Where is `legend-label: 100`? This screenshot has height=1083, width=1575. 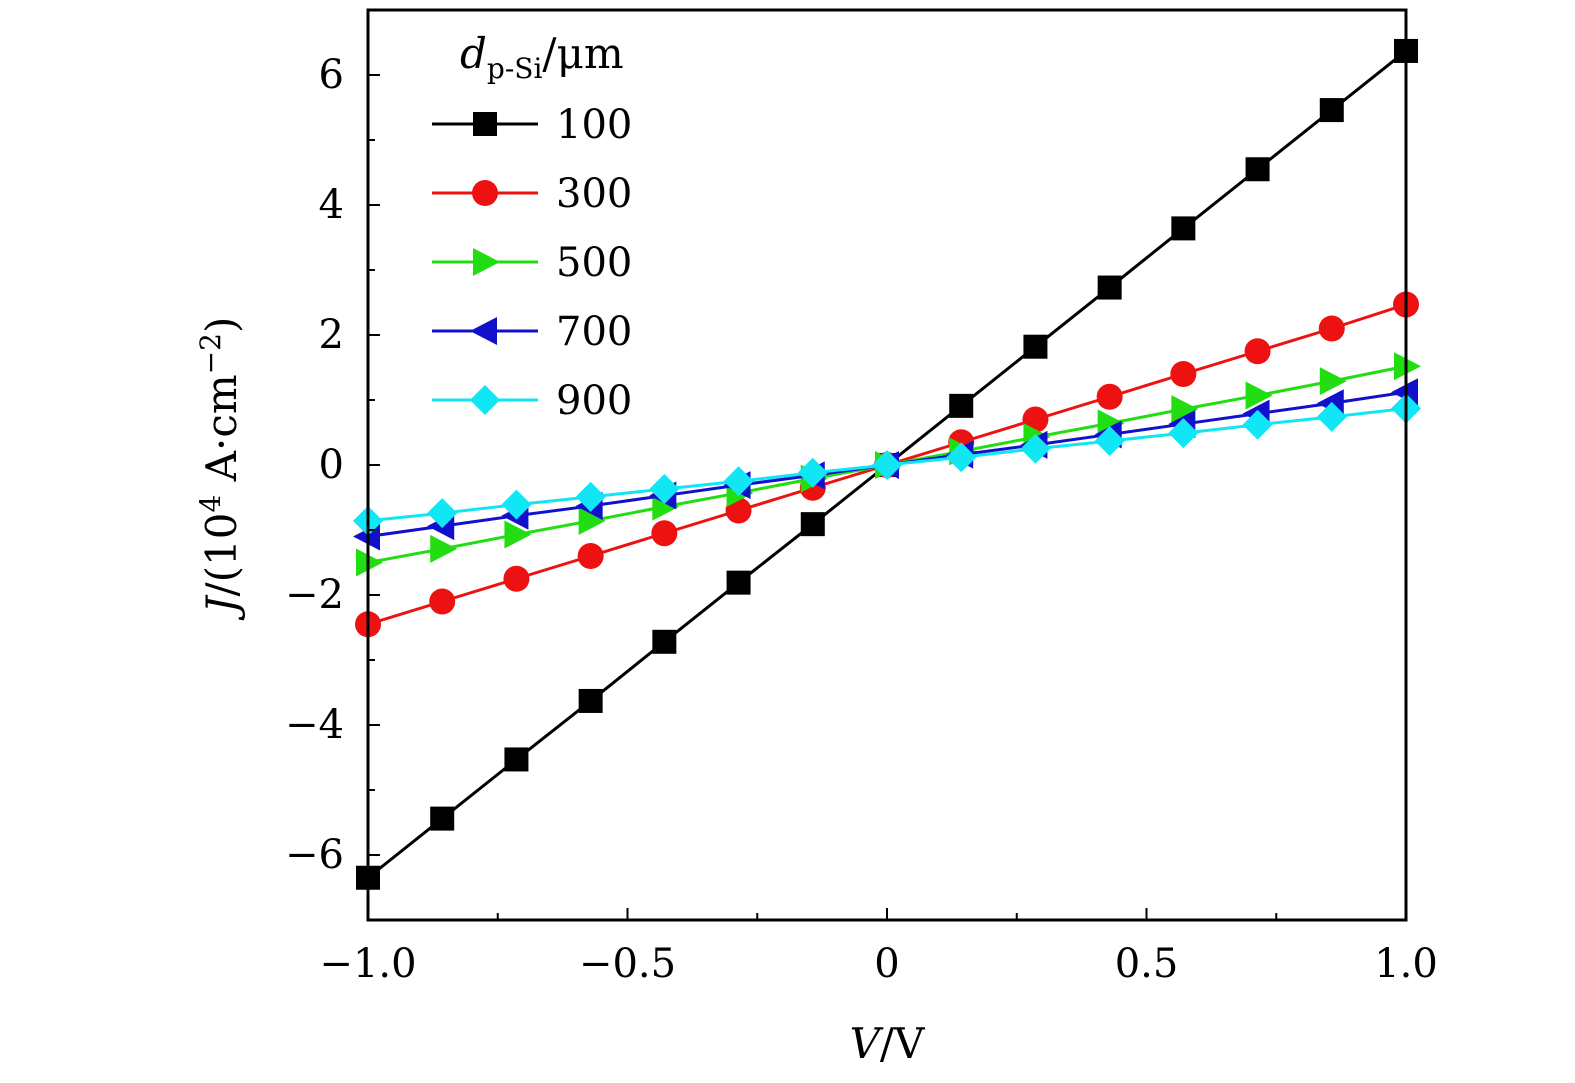 legend-label: 100 is located at coordinates (594, 125).